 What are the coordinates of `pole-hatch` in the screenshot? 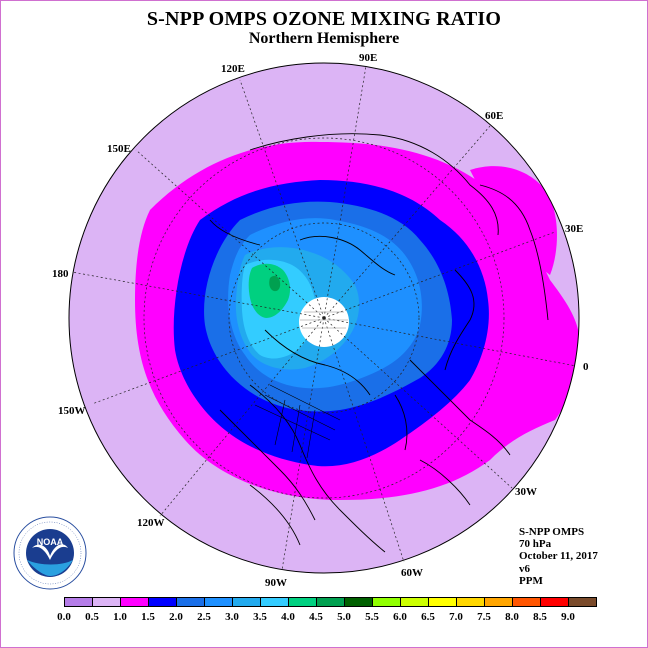 It's located at (324, 320).